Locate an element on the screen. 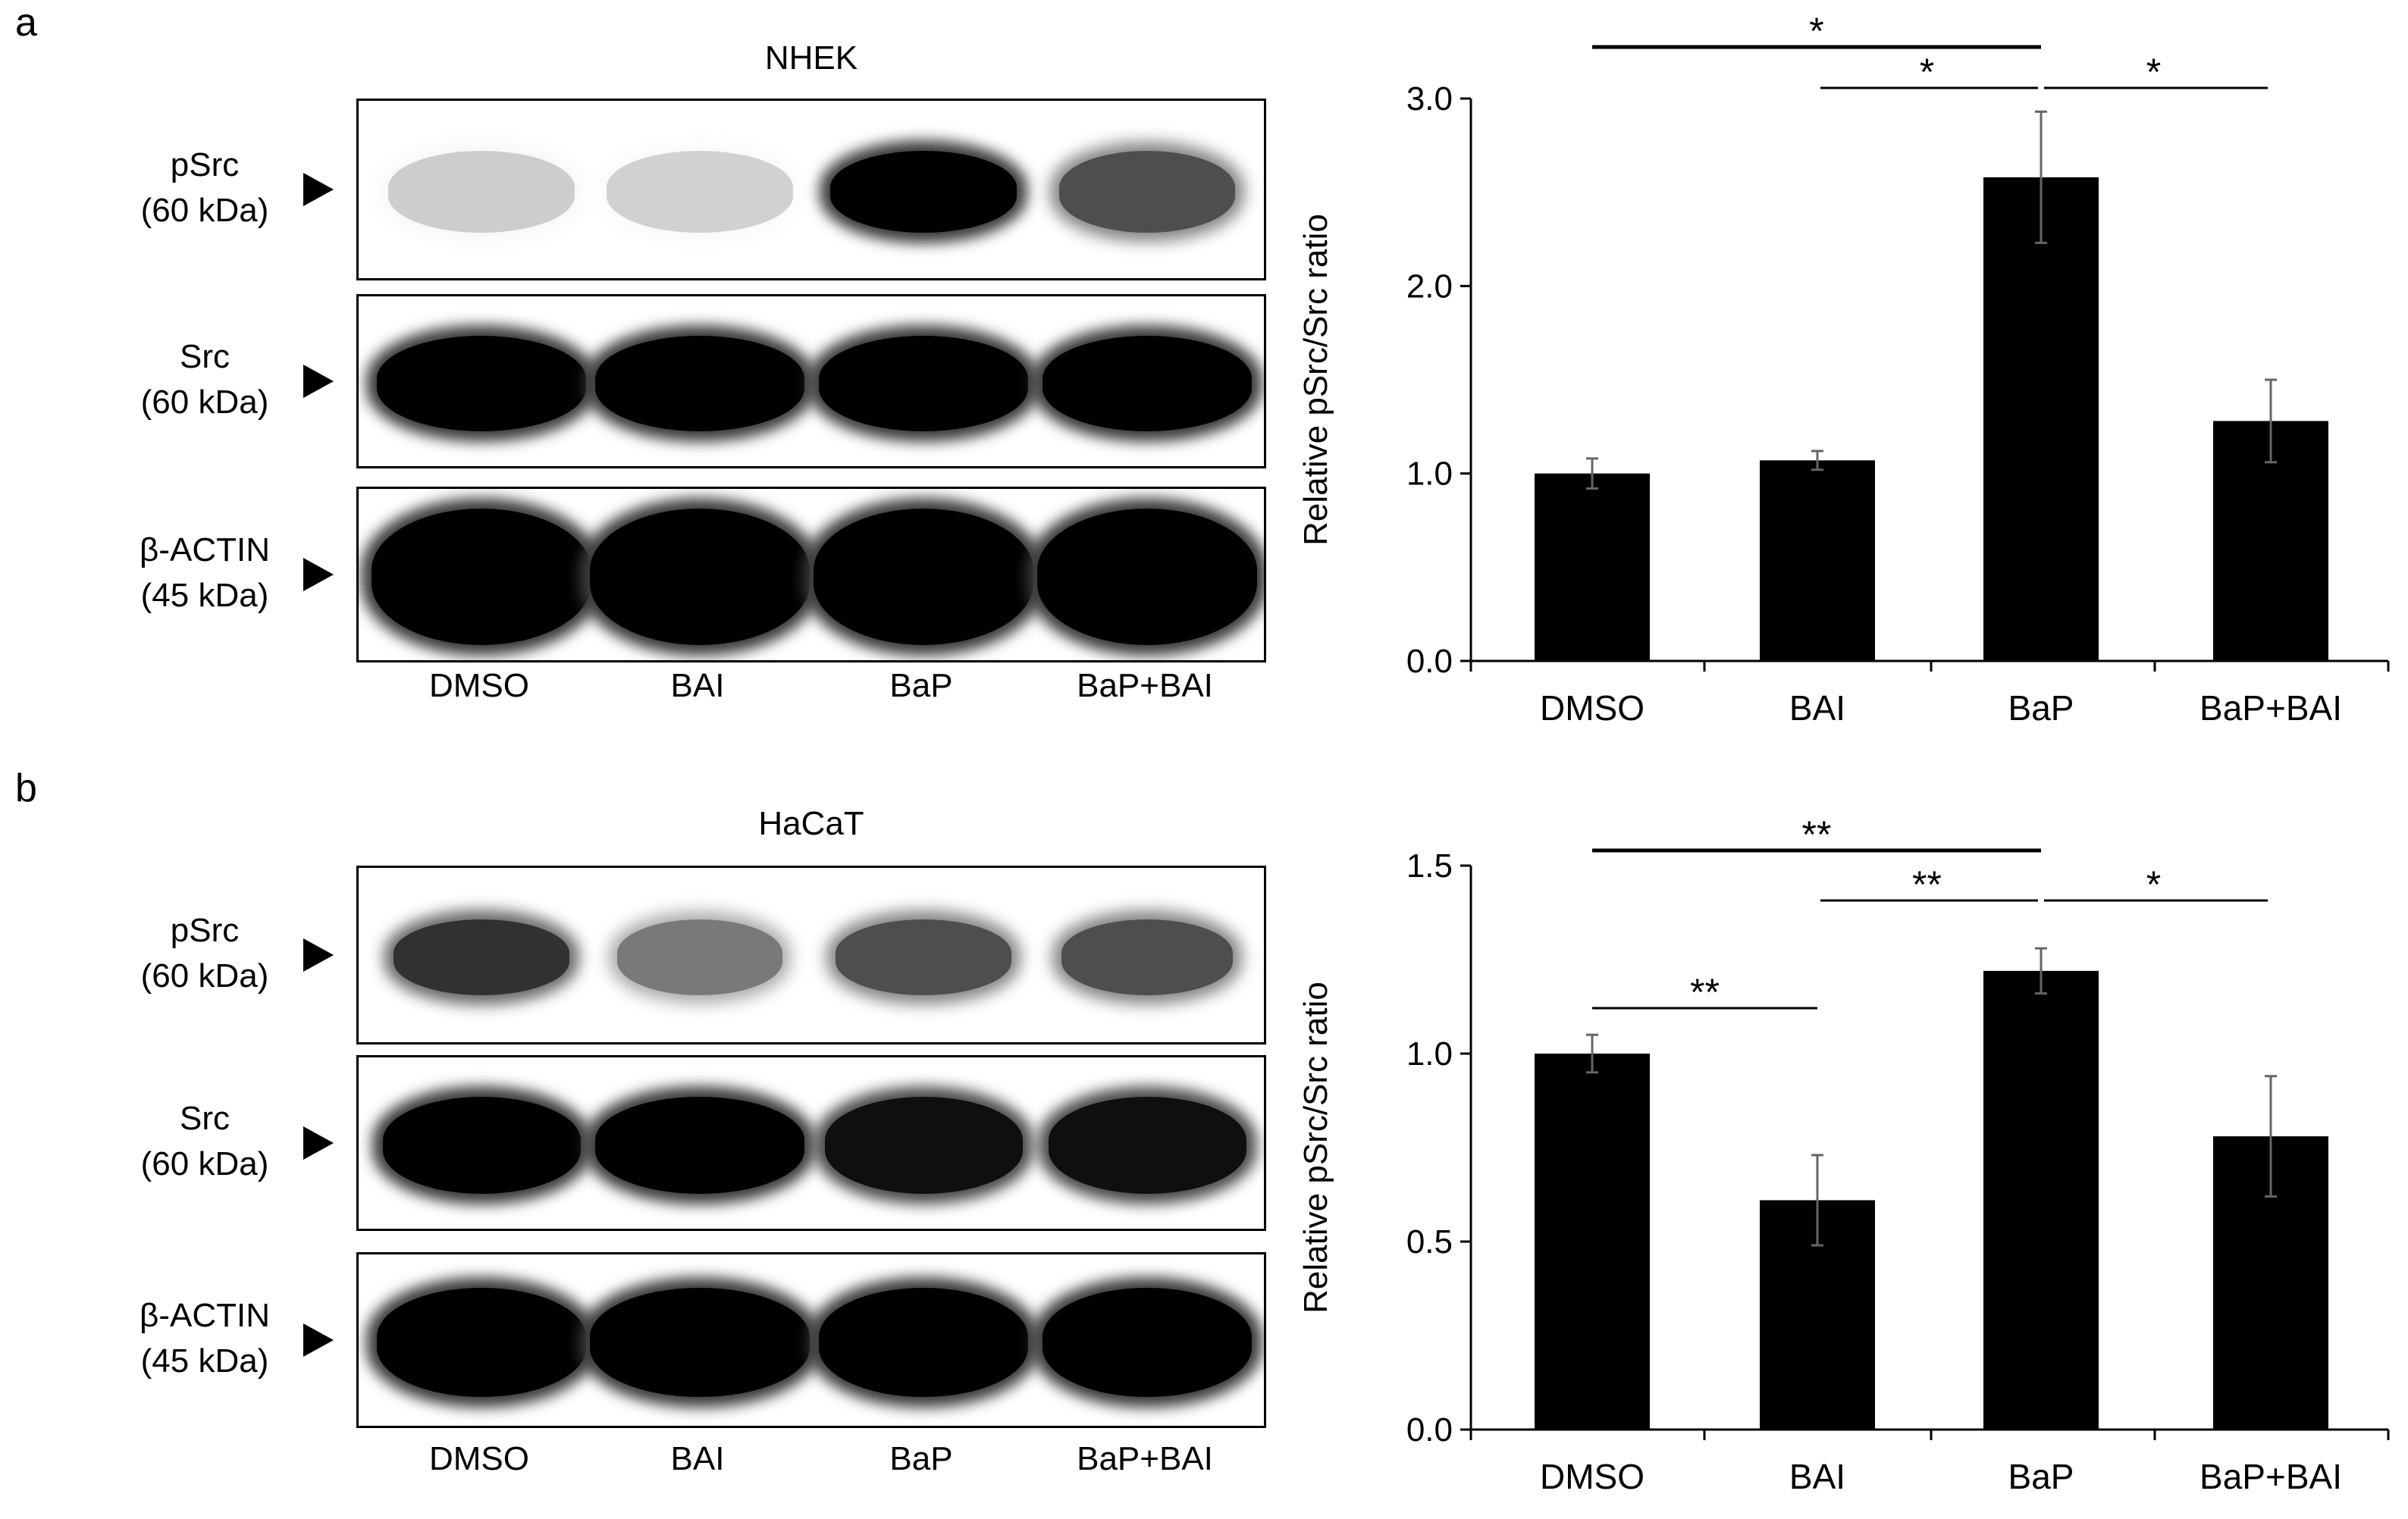  panel-letter-a: a is located at coordinates (26, 23).